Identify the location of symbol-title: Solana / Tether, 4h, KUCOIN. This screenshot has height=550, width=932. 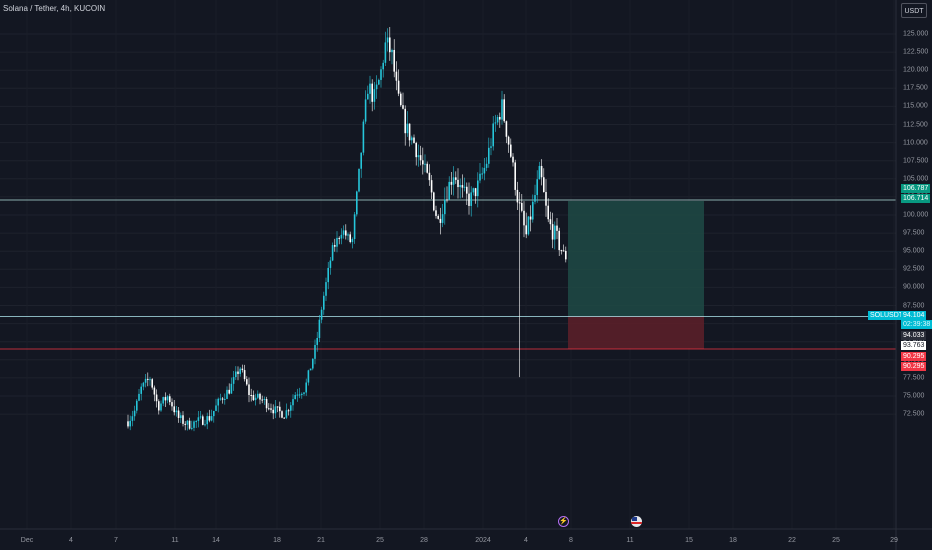
(54, 8).